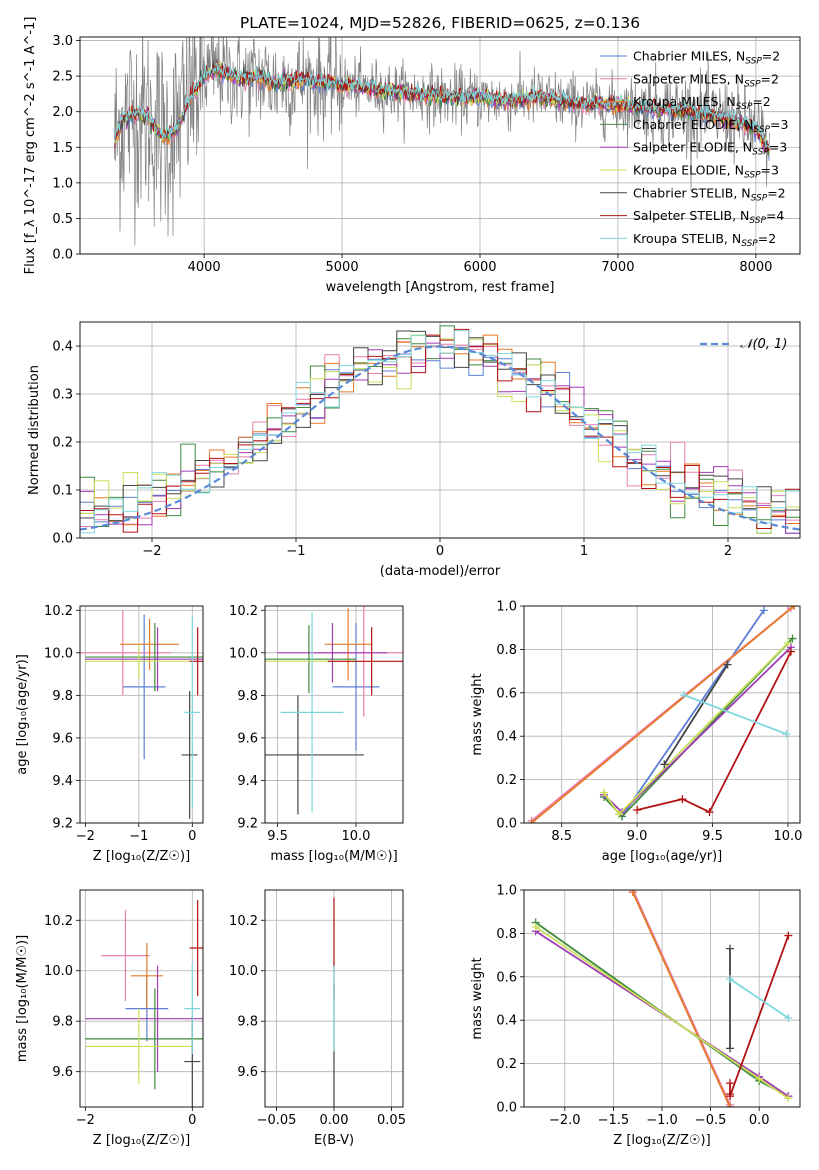 The width and height of the screenshot is (819, 1170). I want to click on legend-entry: Chabrier MILES, NSSP=2, so click(706, 58).